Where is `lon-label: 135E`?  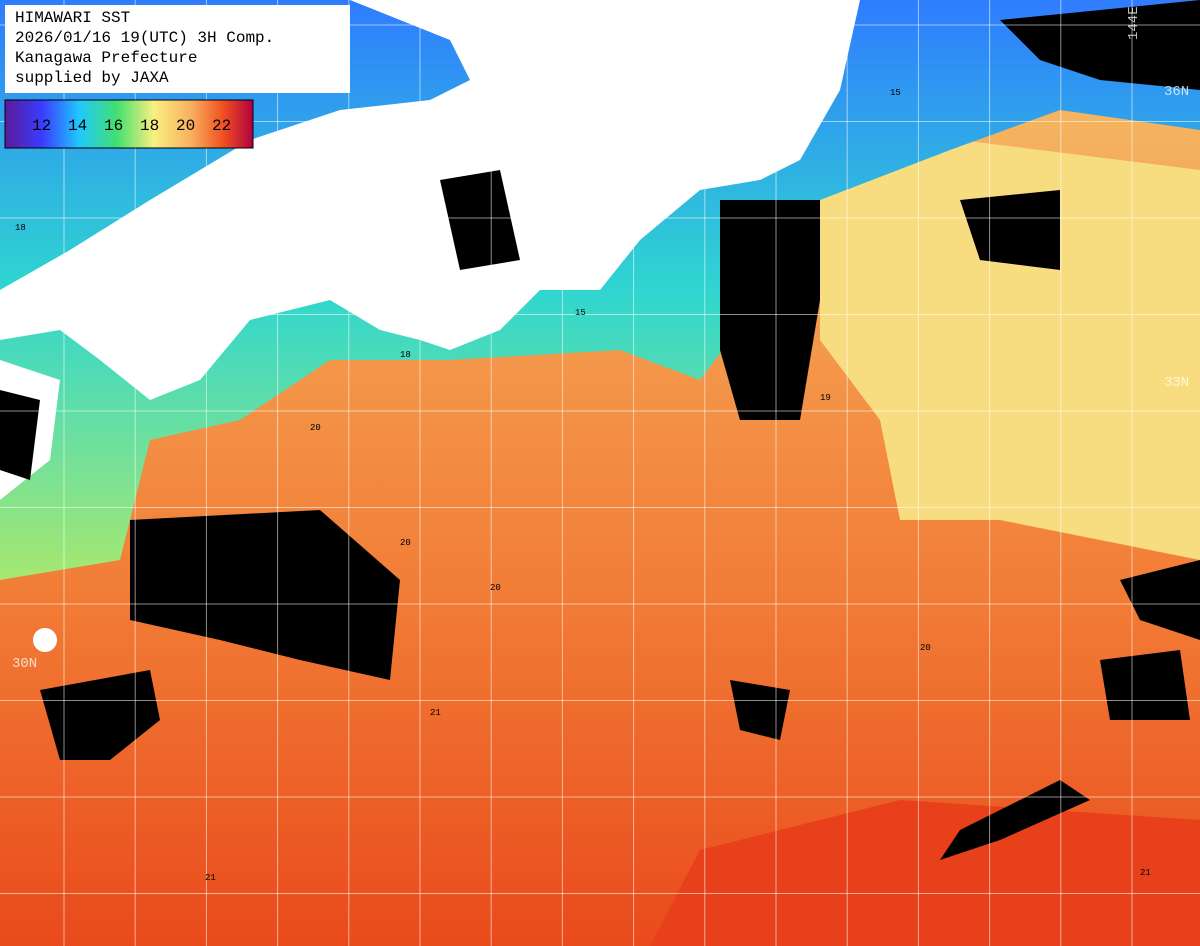
lon-label: 135E is located at coordinates (494, 23).